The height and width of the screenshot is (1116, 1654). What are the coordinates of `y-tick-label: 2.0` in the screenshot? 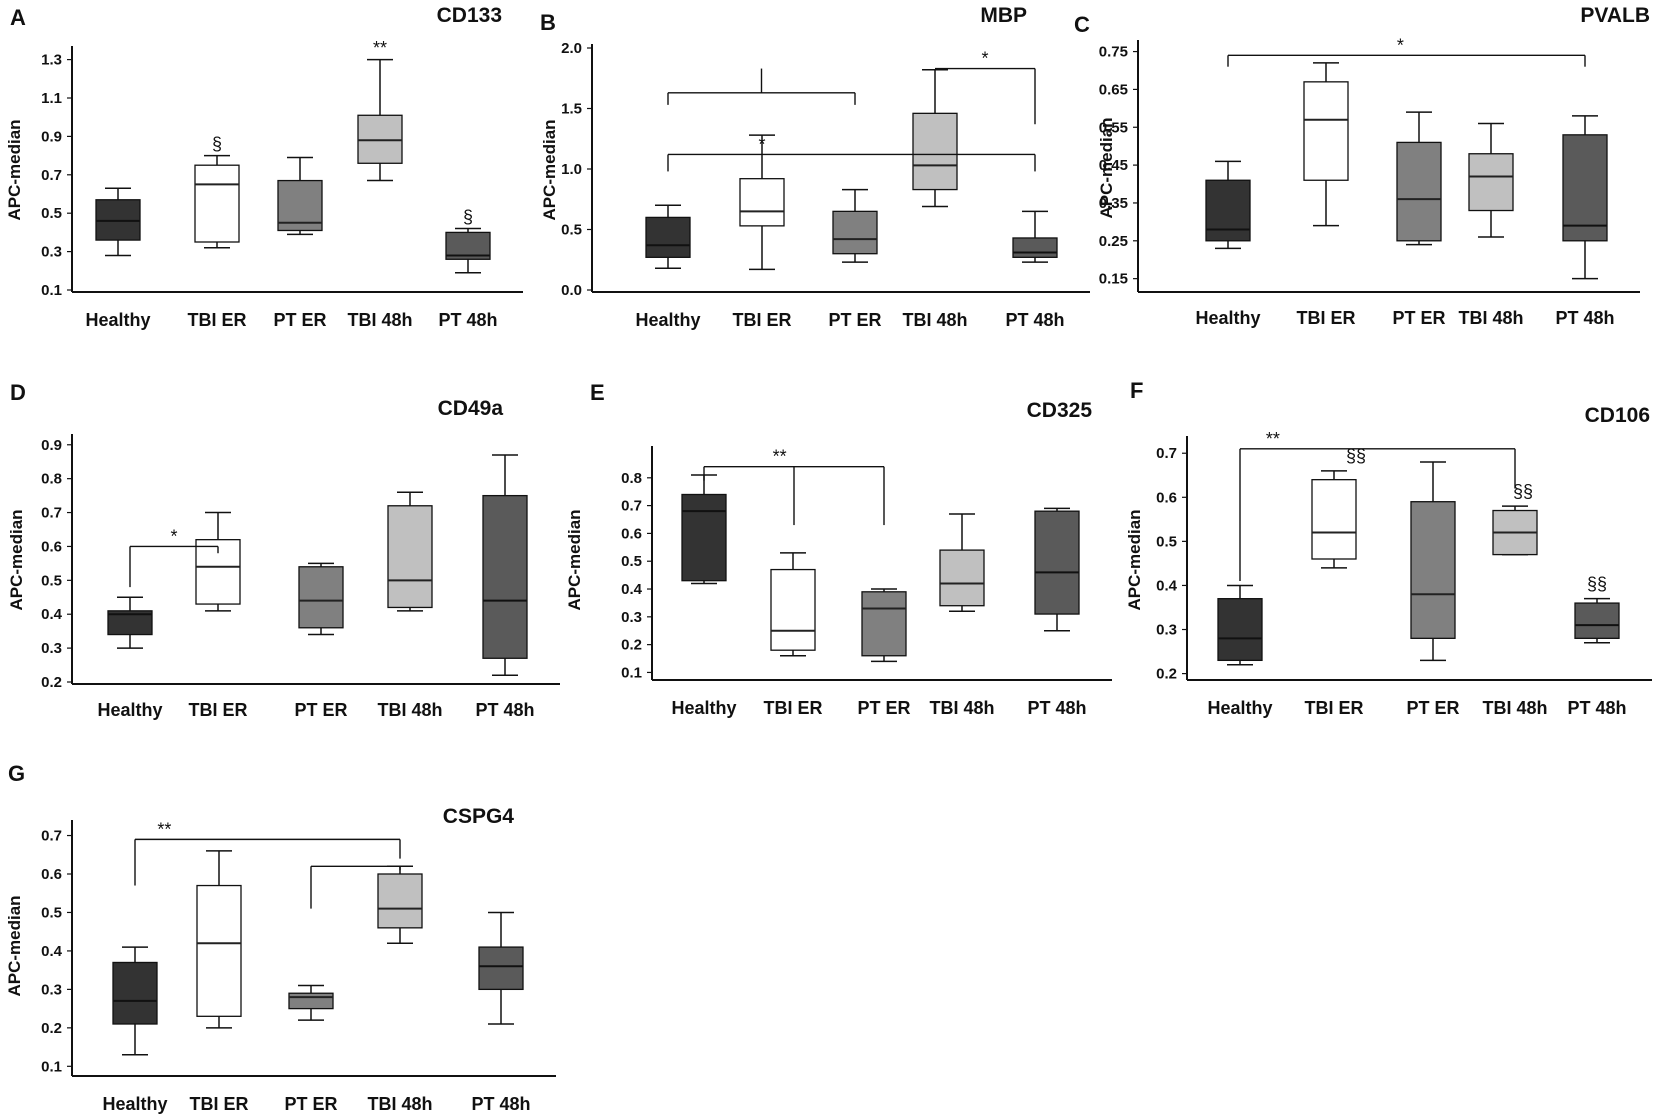 It's located at (571, 48).